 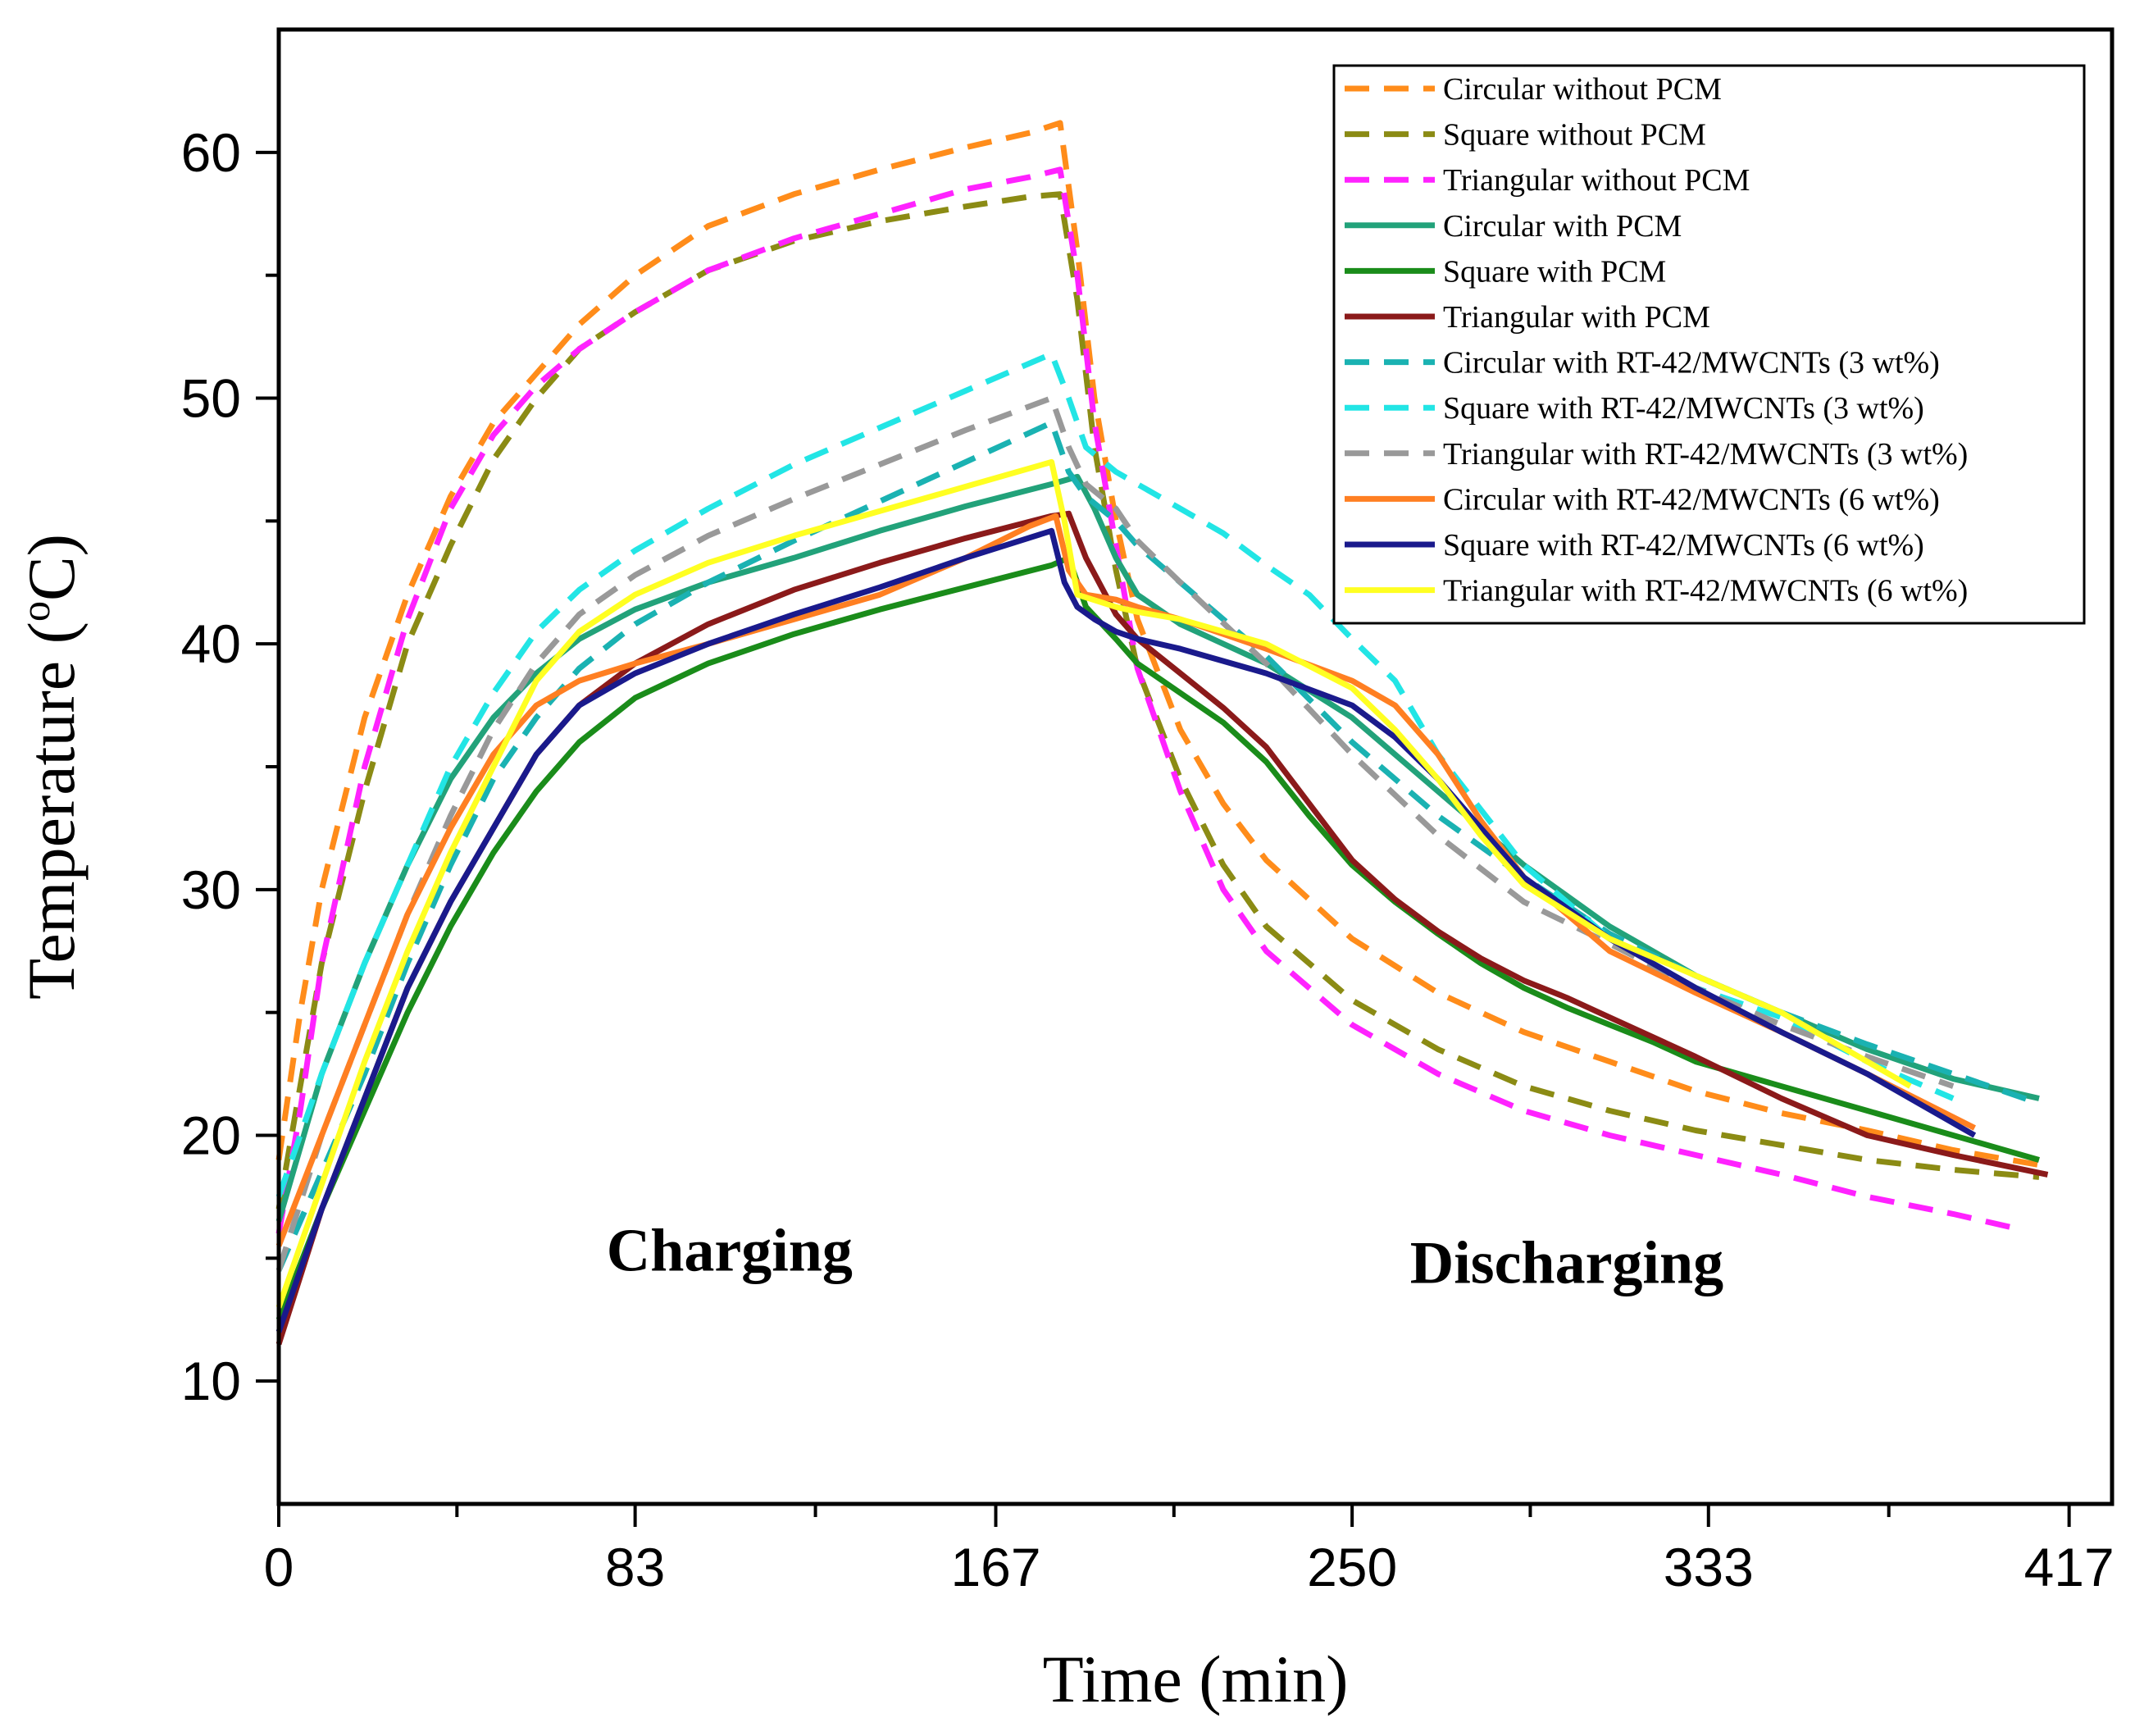 What do you see at coordinates (1165, 1257) in the screenshot?
I see `annotations: Charging Discharging` at bounding box center [1165, 1257].